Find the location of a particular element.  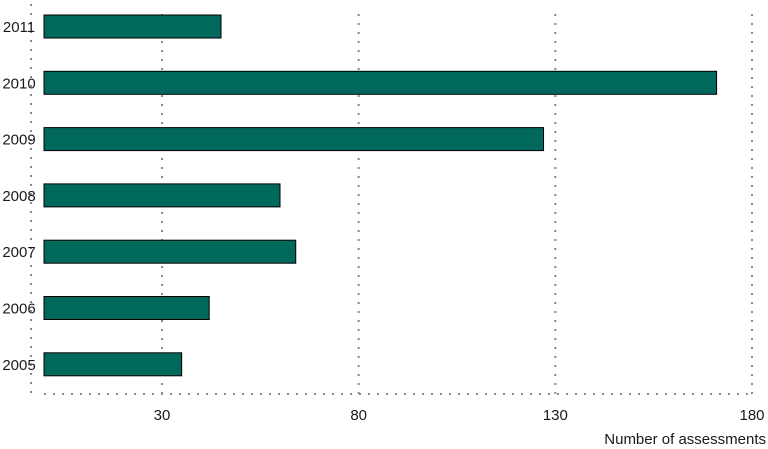

category-label-2006: 2006 is located at coordinates (18, 309).